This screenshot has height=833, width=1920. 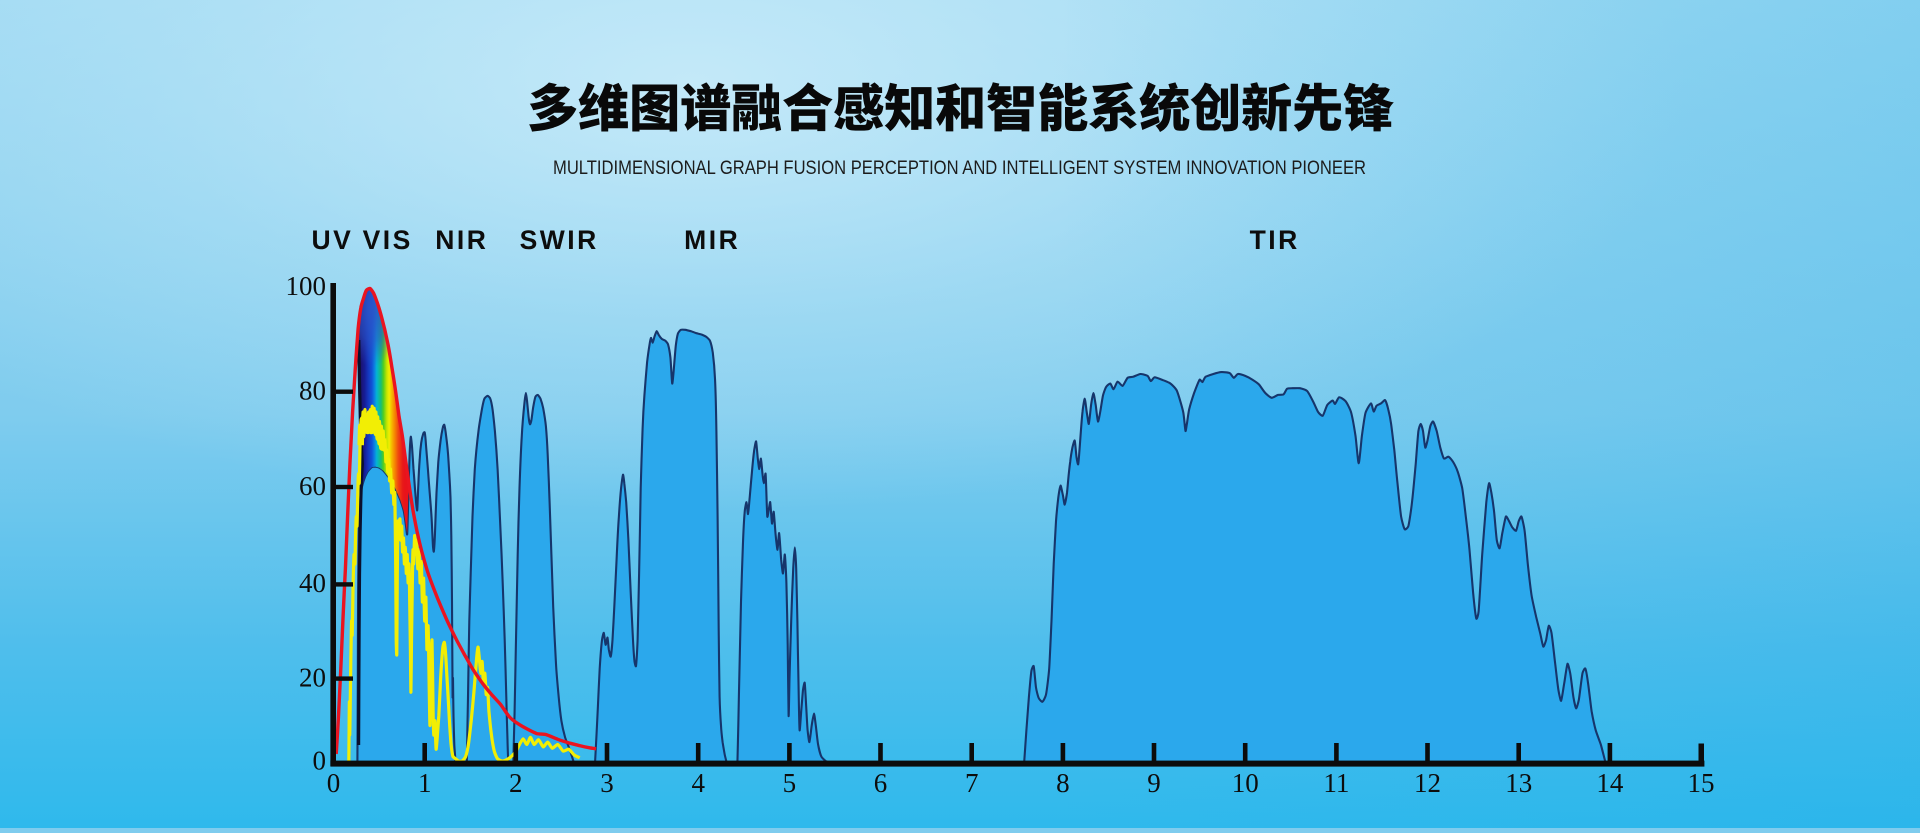 I want to click on svg-text: TIR, so click(x=1275, y=240).